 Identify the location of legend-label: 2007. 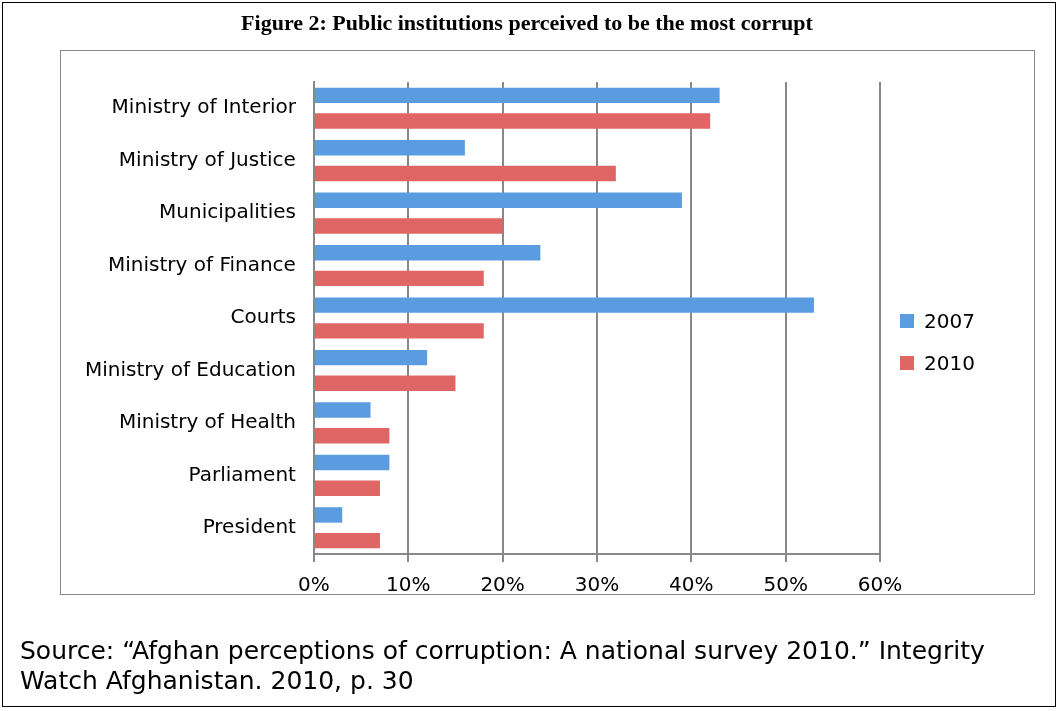
(949, 321).